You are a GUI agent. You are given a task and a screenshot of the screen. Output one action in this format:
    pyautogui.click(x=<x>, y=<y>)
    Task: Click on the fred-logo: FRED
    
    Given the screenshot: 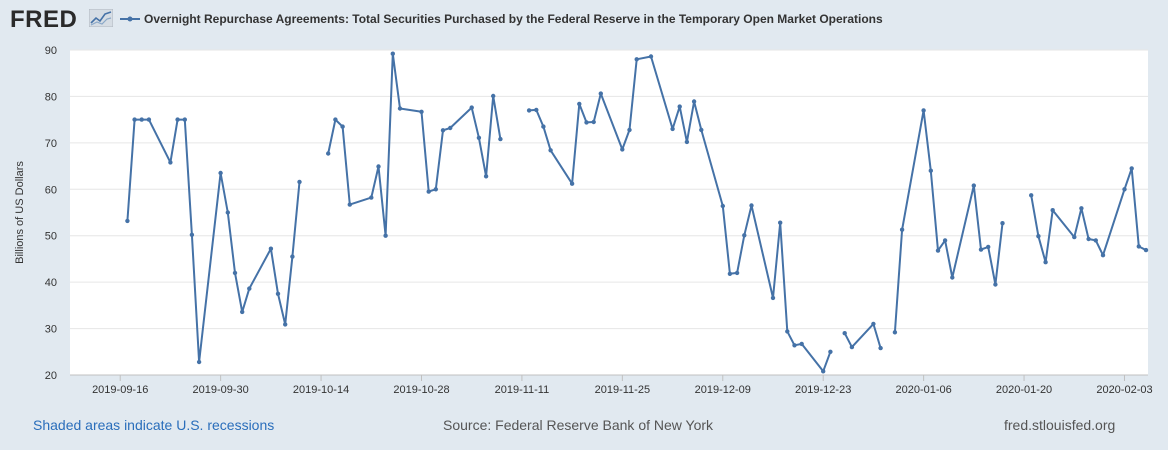 What is the action you would take?
    pyautogui.click(x=44, y=19)
    